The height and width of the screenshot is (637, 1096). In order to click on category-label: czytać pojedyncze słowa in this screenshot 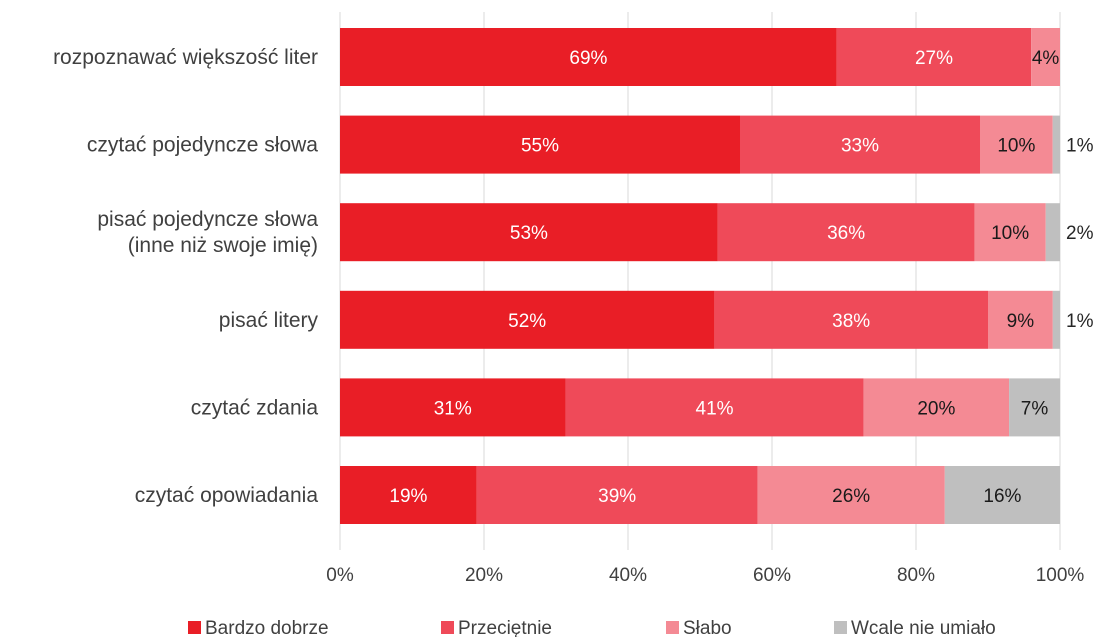, I will do `click(202, 145)`.